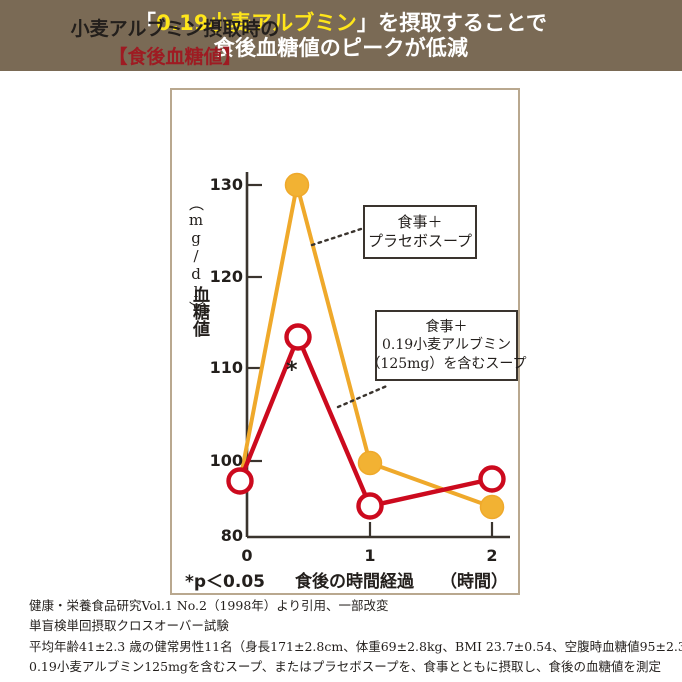 The width and height of the screenshot is (682, 682). I want to click on header-banner: 「0.19小麦アルブミン」を摂取することで 食後血糖値のピークが低減, so click(341, 35).